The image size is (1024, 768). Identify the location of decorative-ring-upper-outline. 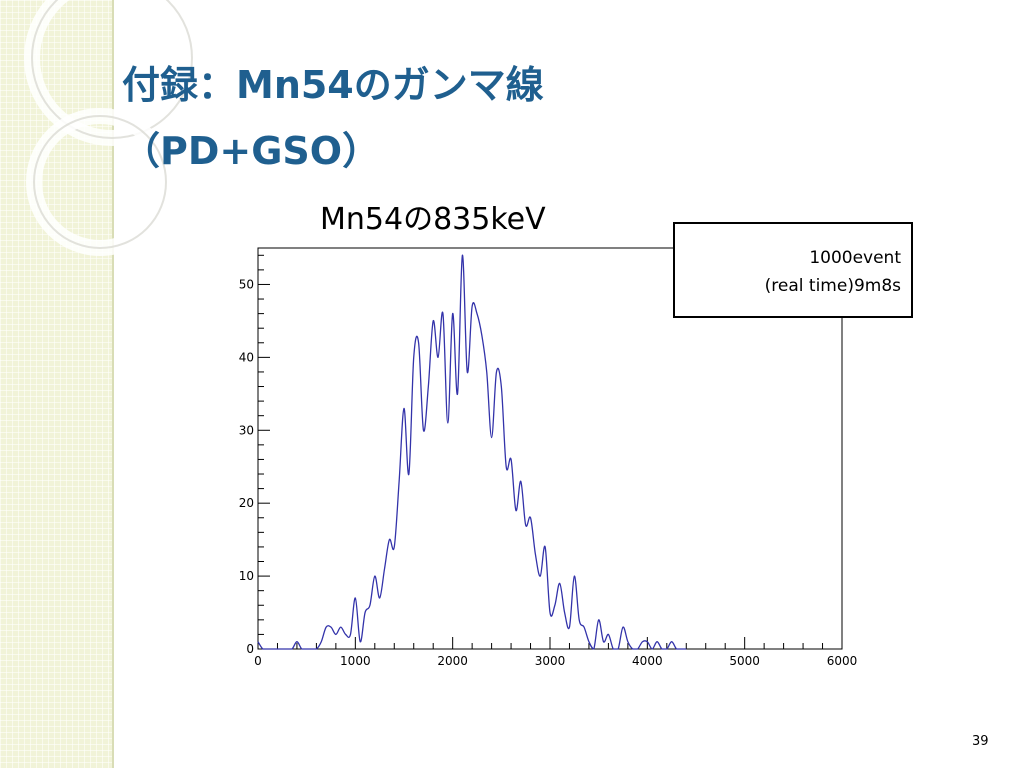
(112, 69).